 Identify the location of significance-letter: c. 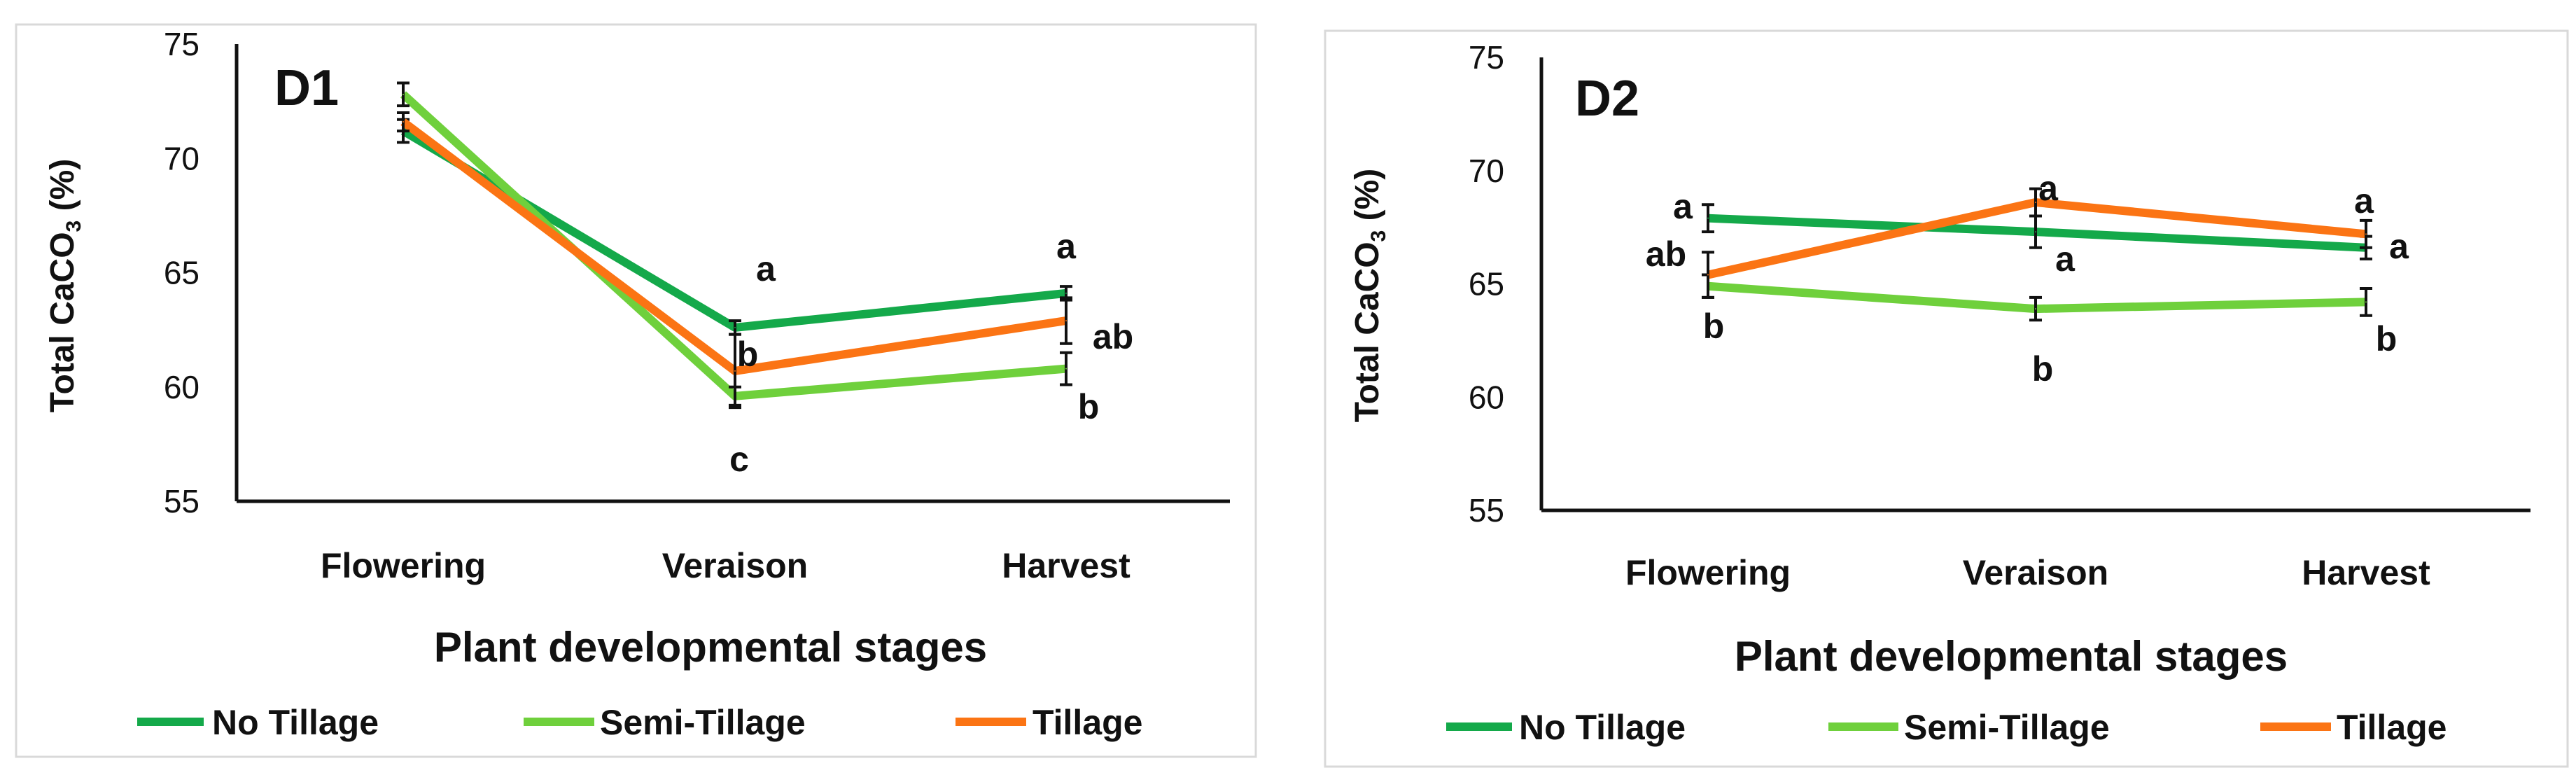
(739, 459).